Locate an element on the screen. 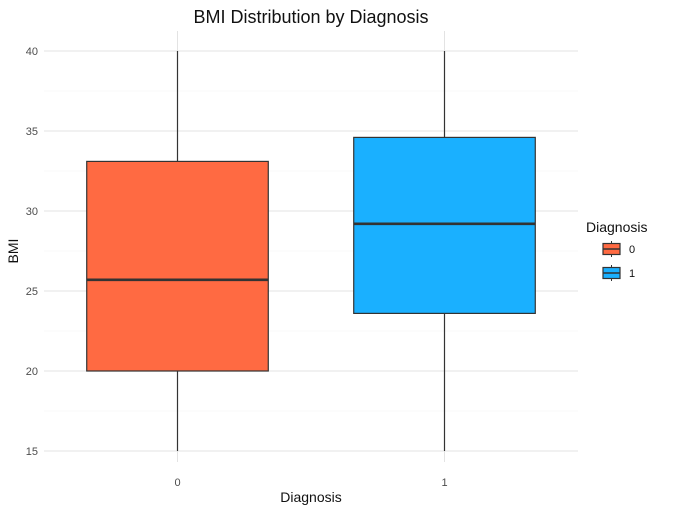 This screenshot has width=679, height=513. legend: Diagnosis 0 1 is located at coordinates (616, 250).